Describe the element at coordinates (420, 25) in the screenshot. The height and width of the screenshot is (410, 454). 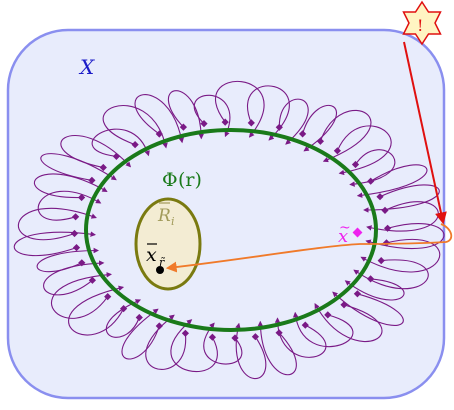
I see `alert-mark: !` at that location.